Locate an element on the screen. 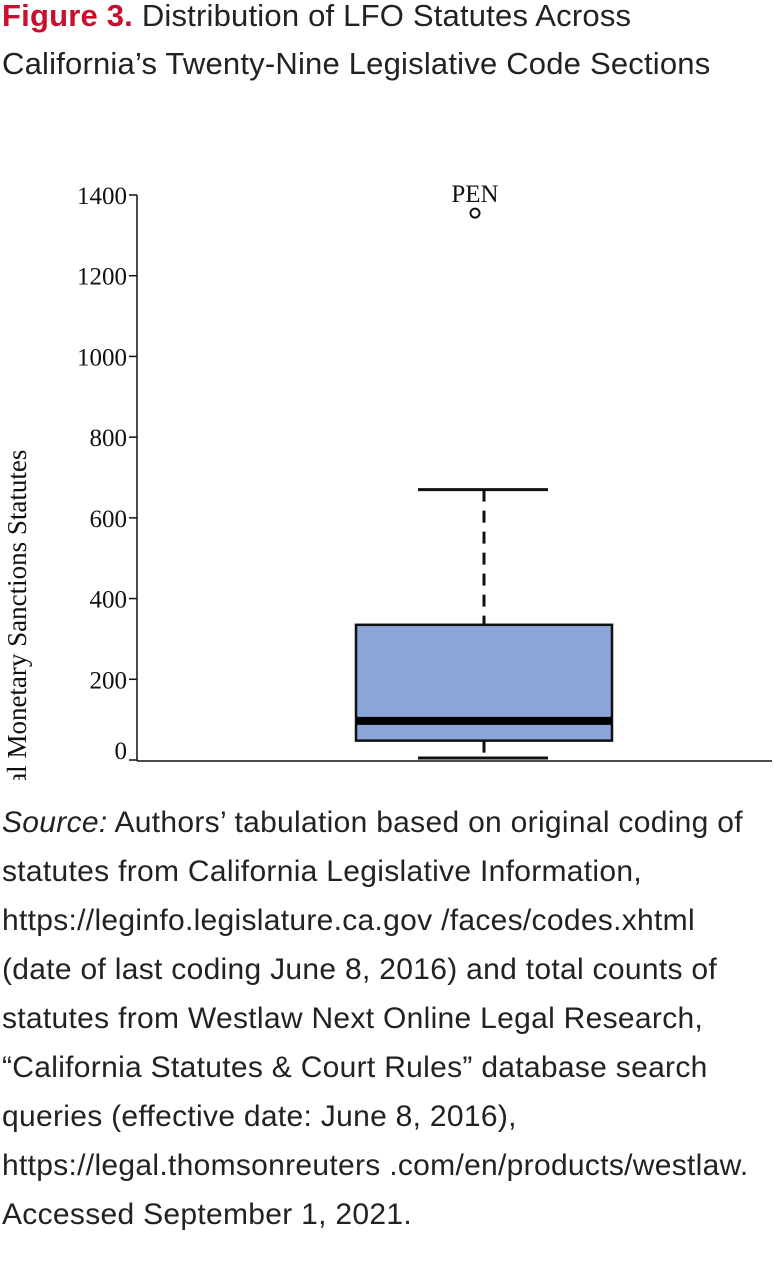 The height and width of the screenshot is (1280, 774). y-tick-label: 1400 is located at coordinates (102, 196).